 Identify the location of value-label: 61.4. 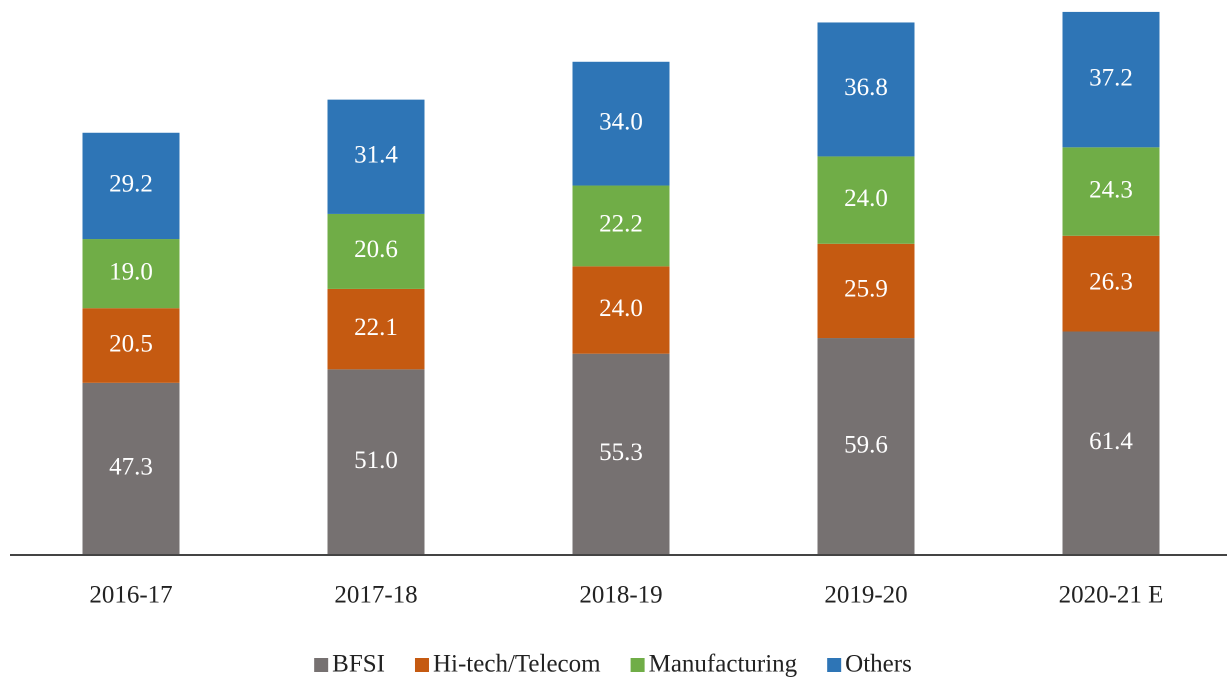
(1111, 441).